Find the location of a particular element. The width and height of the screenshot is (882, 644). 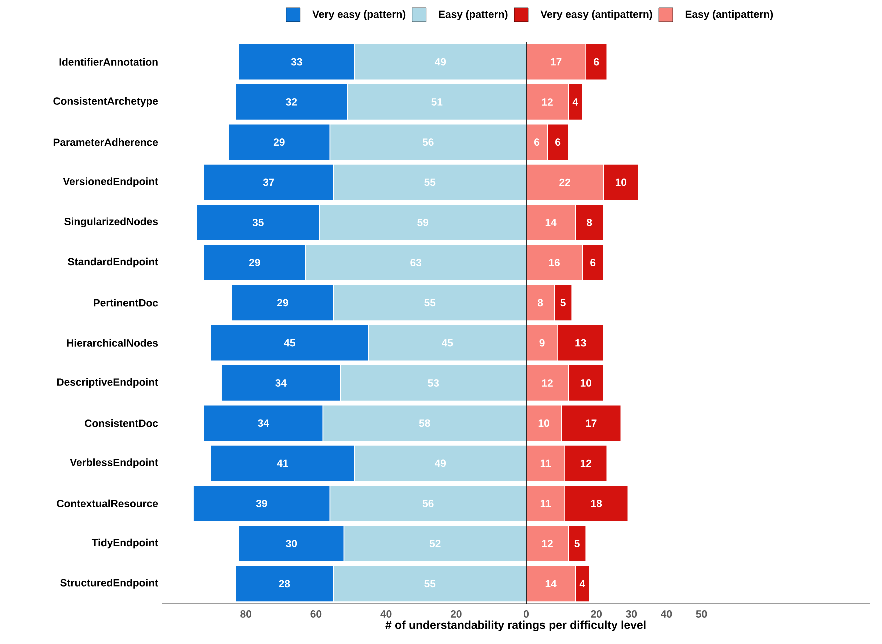

x-tick-label: 60 is located at coordinates (316, 614).